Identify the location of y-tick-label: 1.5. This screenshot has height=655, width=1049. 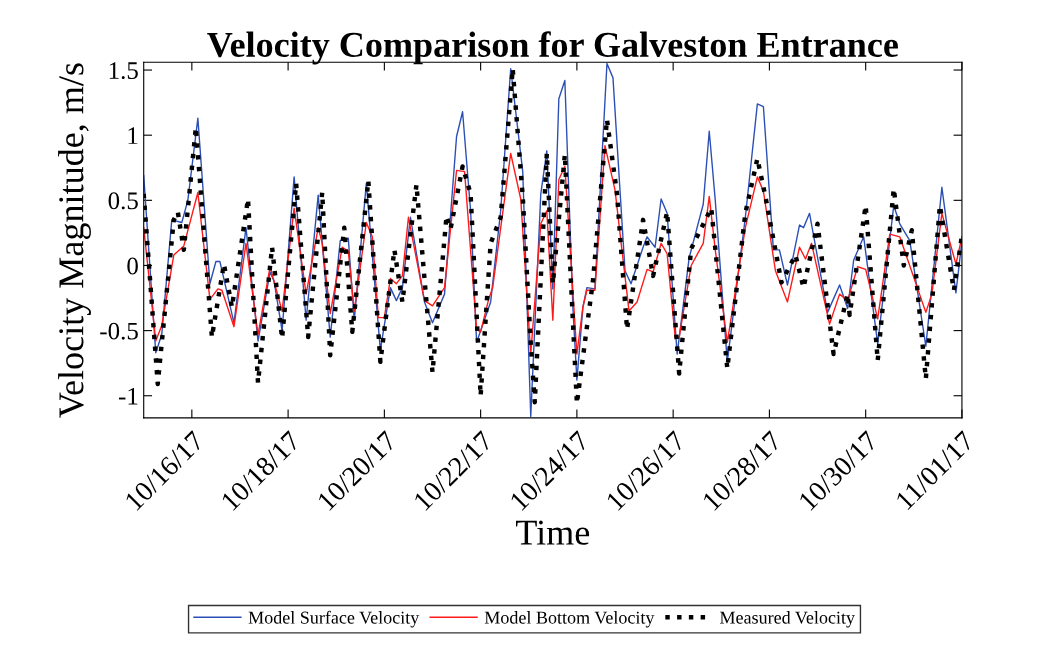
(123, 71).